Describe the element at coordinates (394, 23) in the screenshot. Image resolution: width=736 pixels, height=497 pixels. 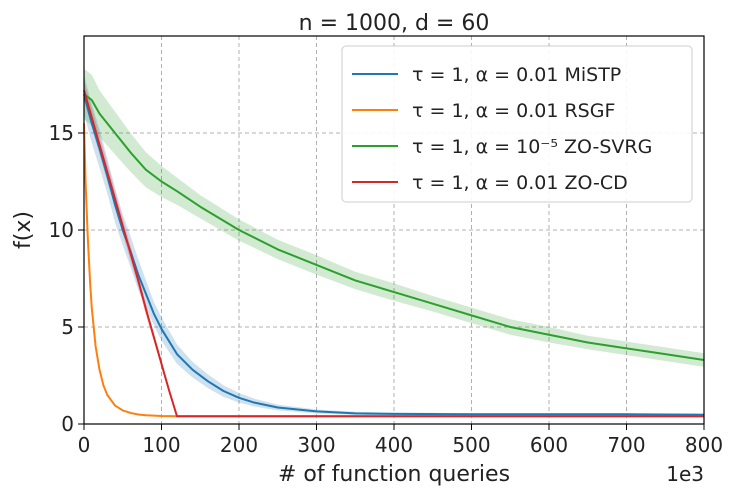
I see `chart-title: n = 1000, d = 60` at that location.